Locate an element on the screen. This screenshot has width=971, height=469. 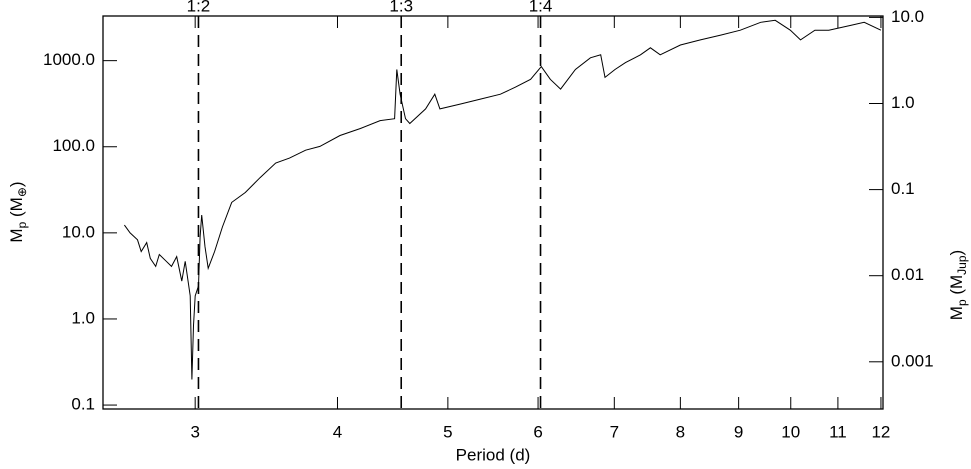
y-axis-label: Mp (M⊕) is located at coordinates (18, 211).